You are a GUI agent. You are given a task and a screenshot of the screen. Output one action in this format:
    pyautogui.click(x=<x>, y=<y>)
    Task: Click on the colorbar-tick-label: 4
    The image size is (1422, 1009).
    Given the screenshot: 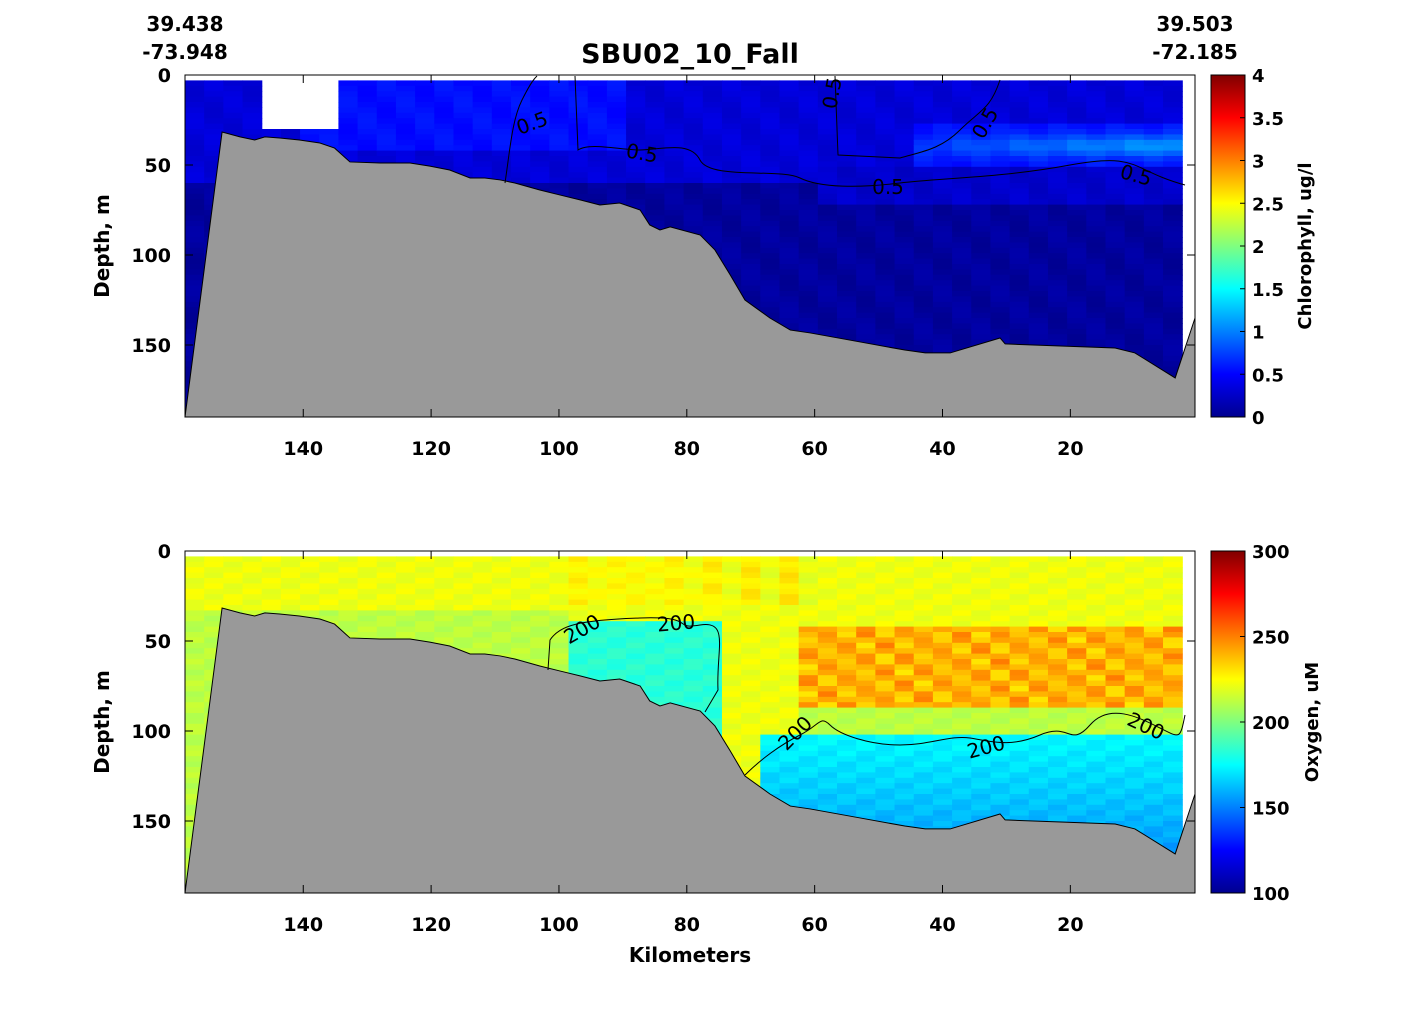 What is the action you would take?
    pyautogui.click(x=1258, y=76)
    